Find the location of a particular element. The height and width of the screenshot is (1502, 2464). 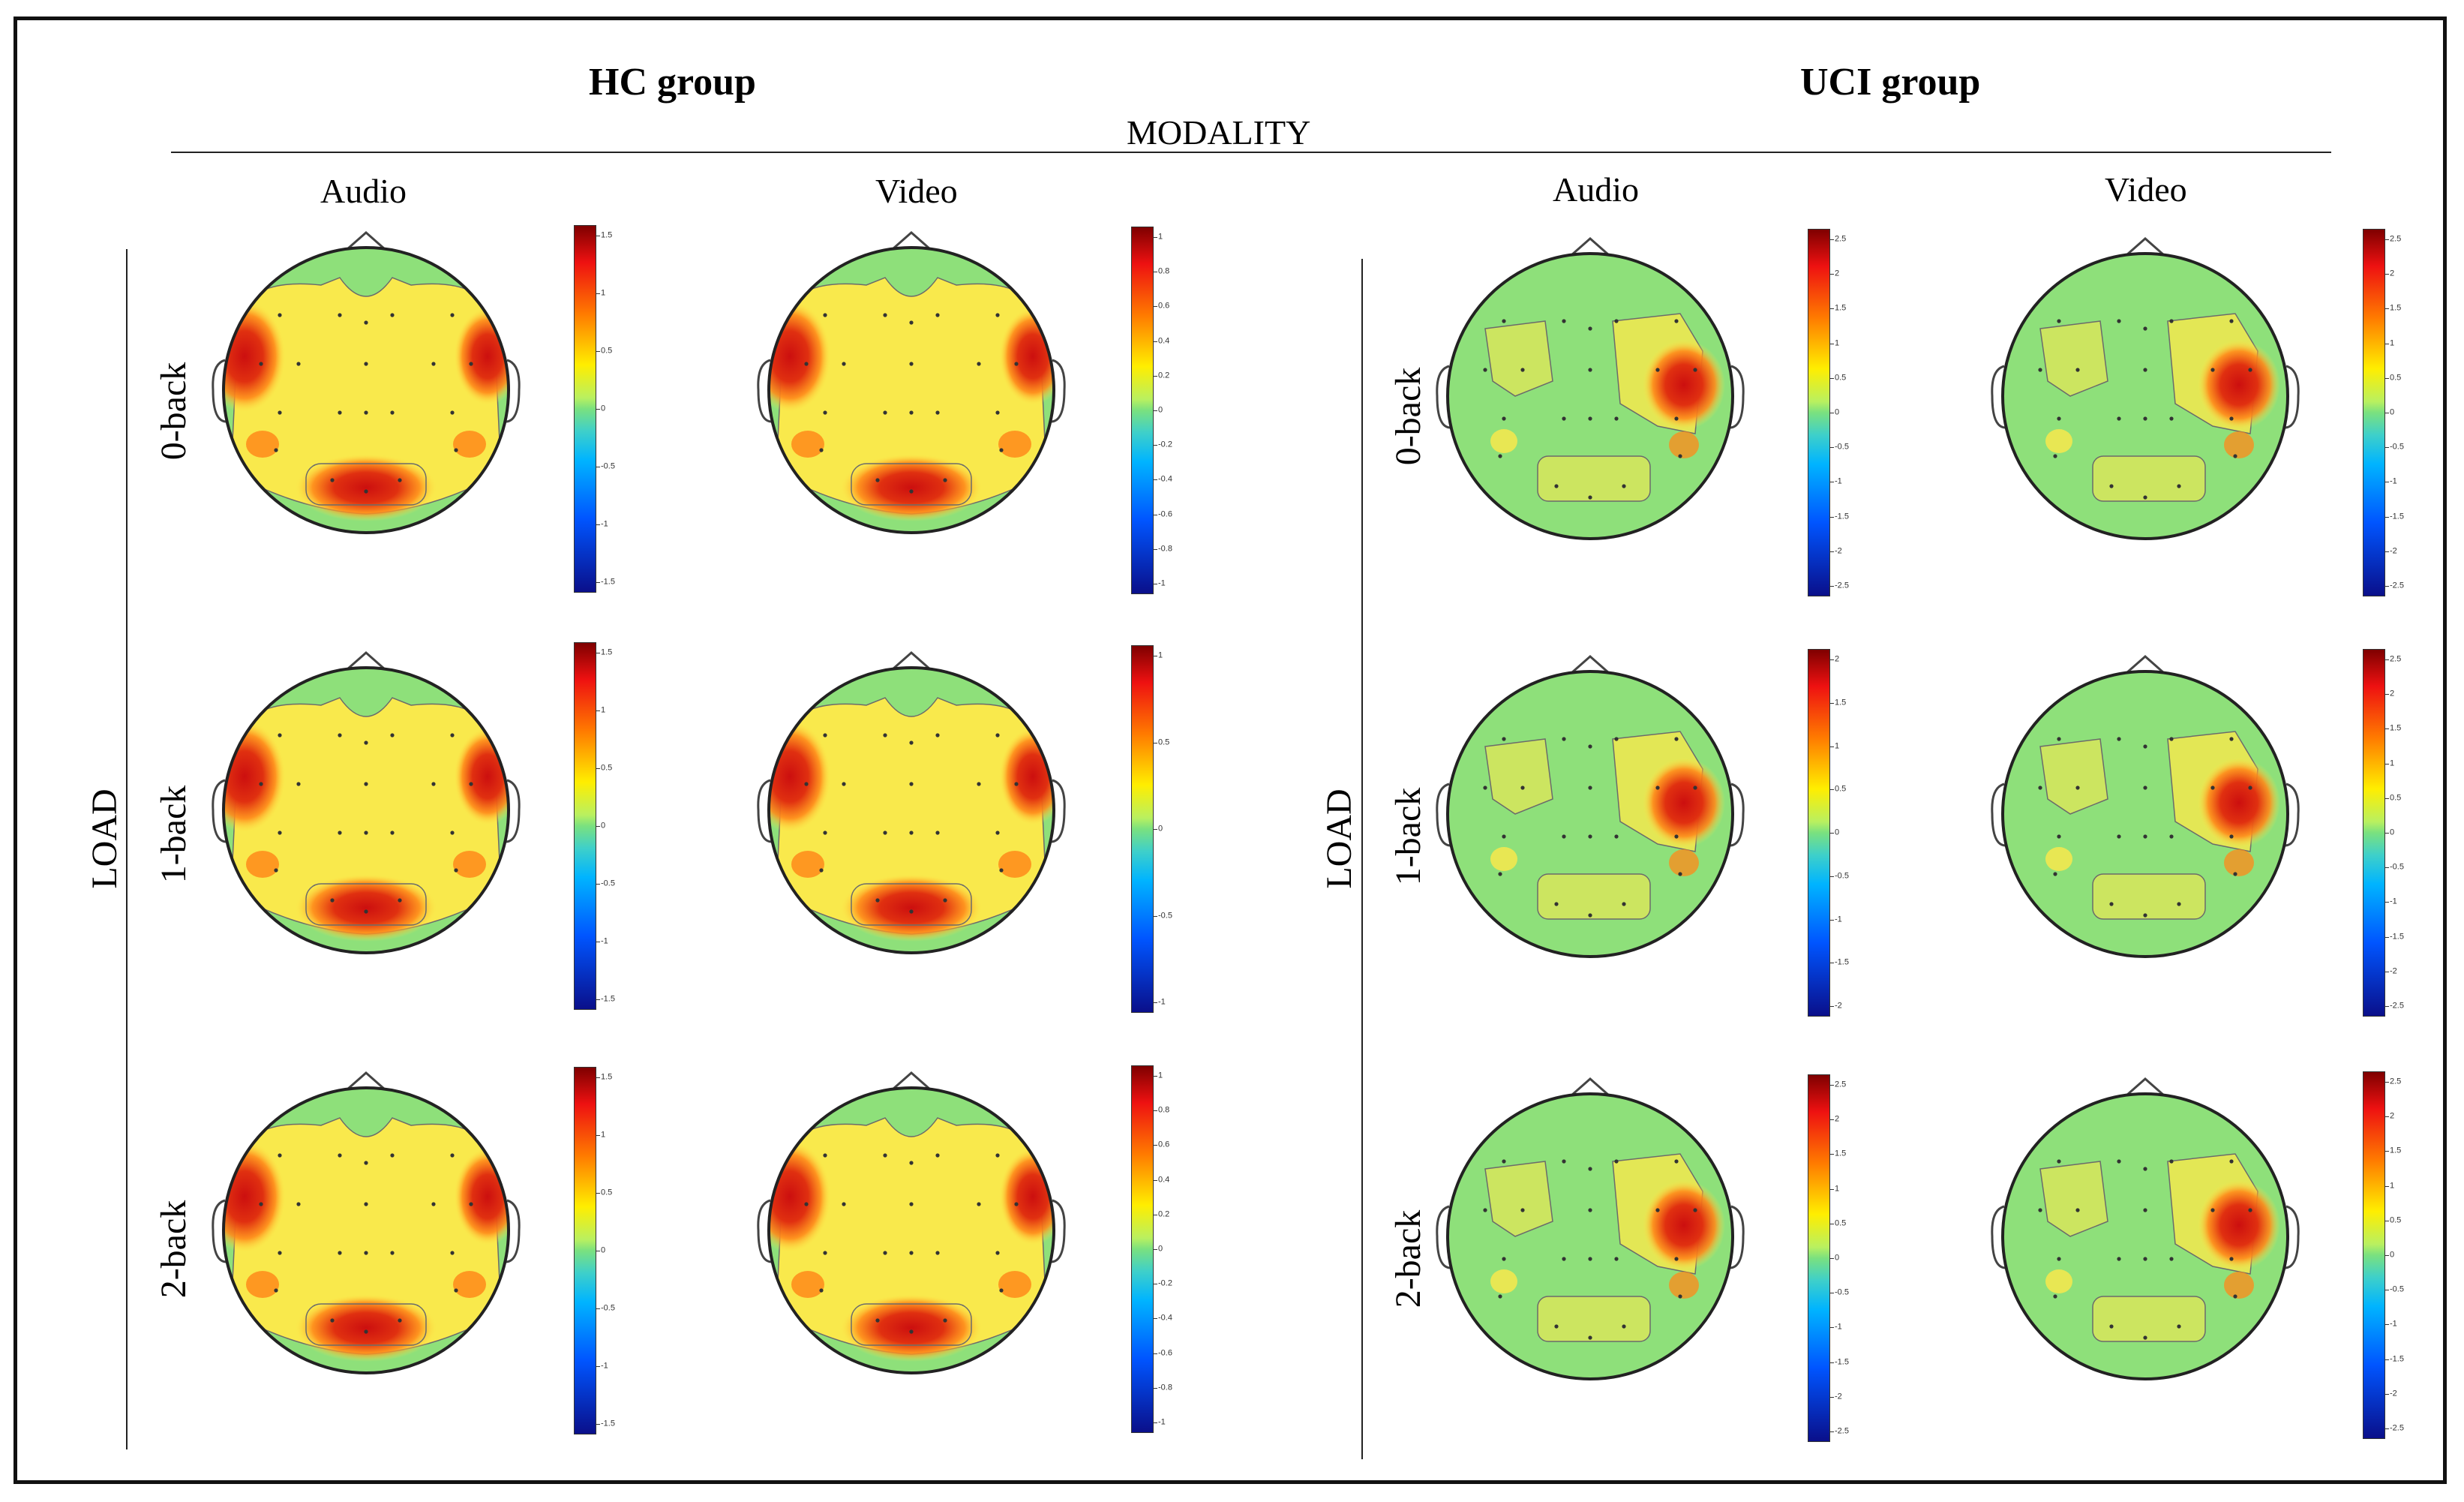

uci-load-label: LOAD is located at coordinates (1339, 839).